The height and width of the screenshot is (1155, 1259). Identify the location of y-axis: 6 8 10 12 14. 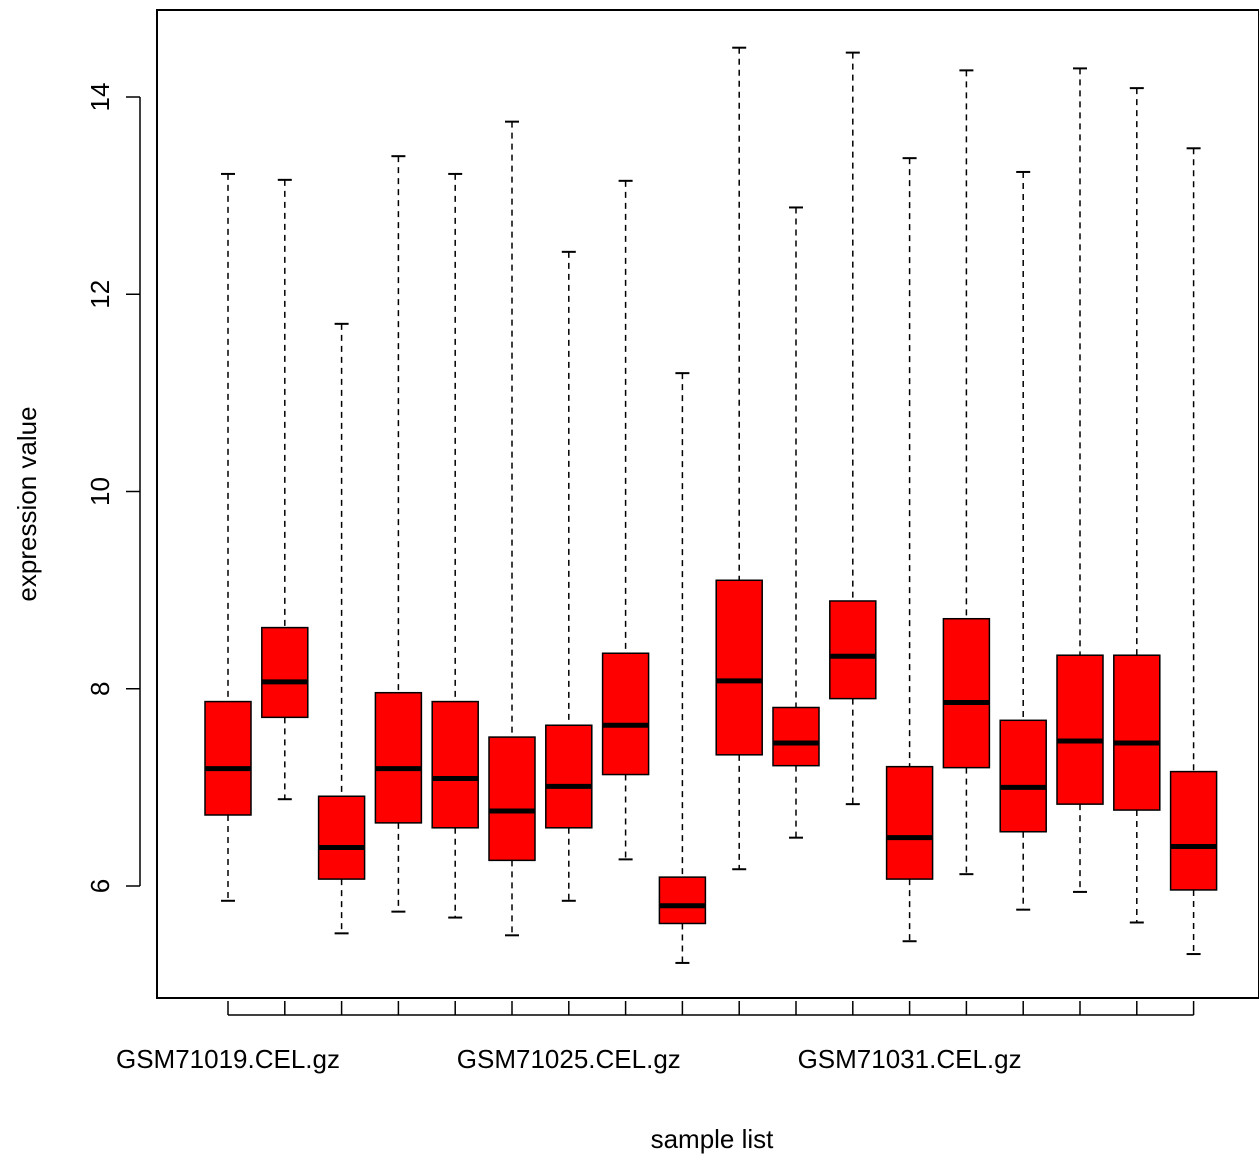
(113, 488).